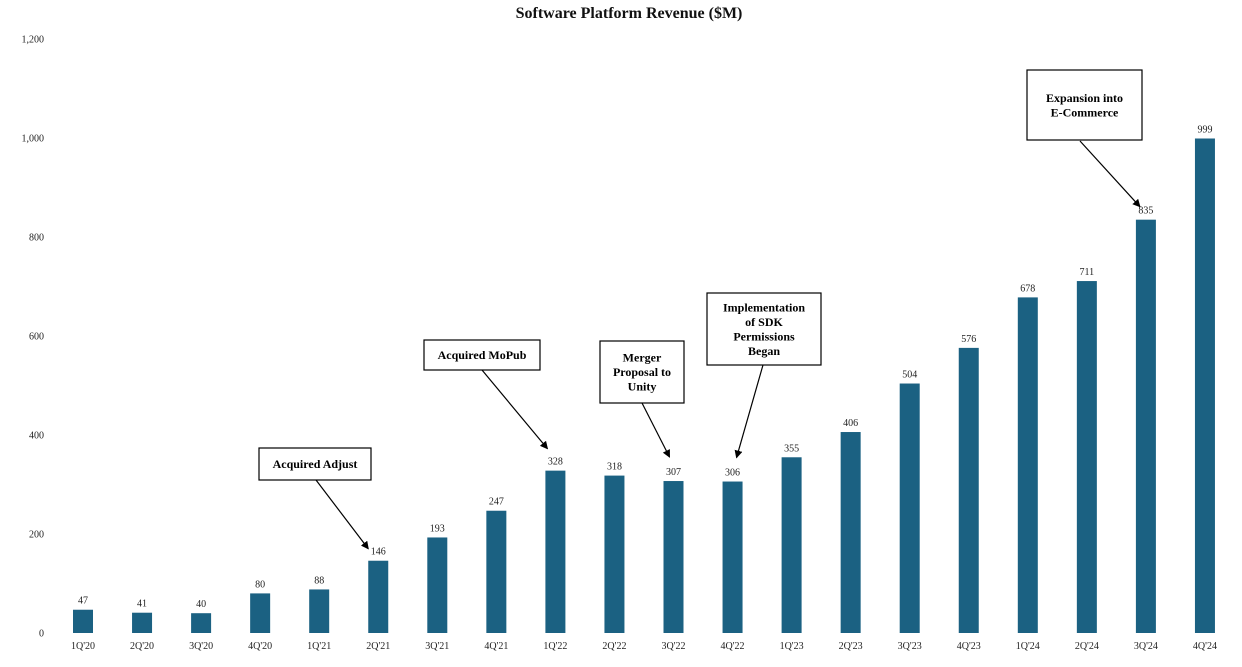  What do you see at coordinates (33, 40) in the screenshot?
I see `y-tick-label: 1,200` at bounding box center [33, 40].